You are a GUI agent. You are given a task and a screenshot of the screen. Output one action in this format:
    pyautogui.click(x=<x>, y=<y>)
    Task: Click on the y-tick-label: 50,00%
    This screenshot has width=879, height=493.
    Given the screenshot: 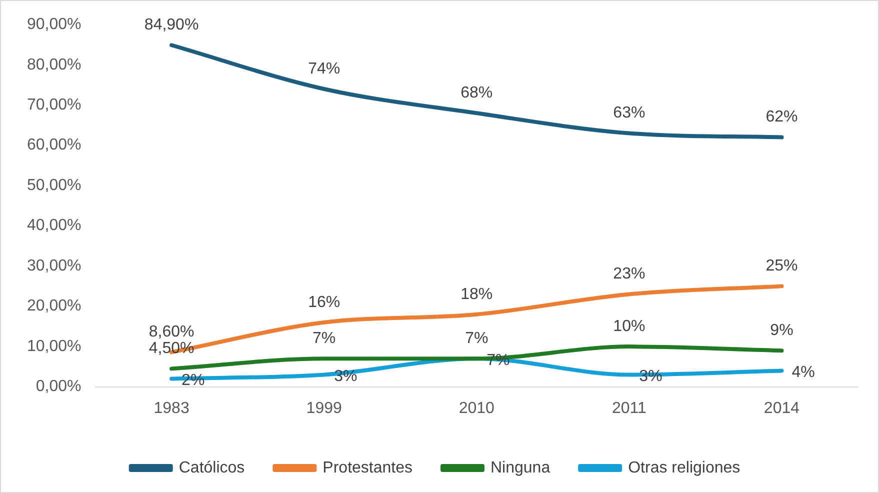 What is the action you would take?
    pyautogui.click(x=54, y=185)
    